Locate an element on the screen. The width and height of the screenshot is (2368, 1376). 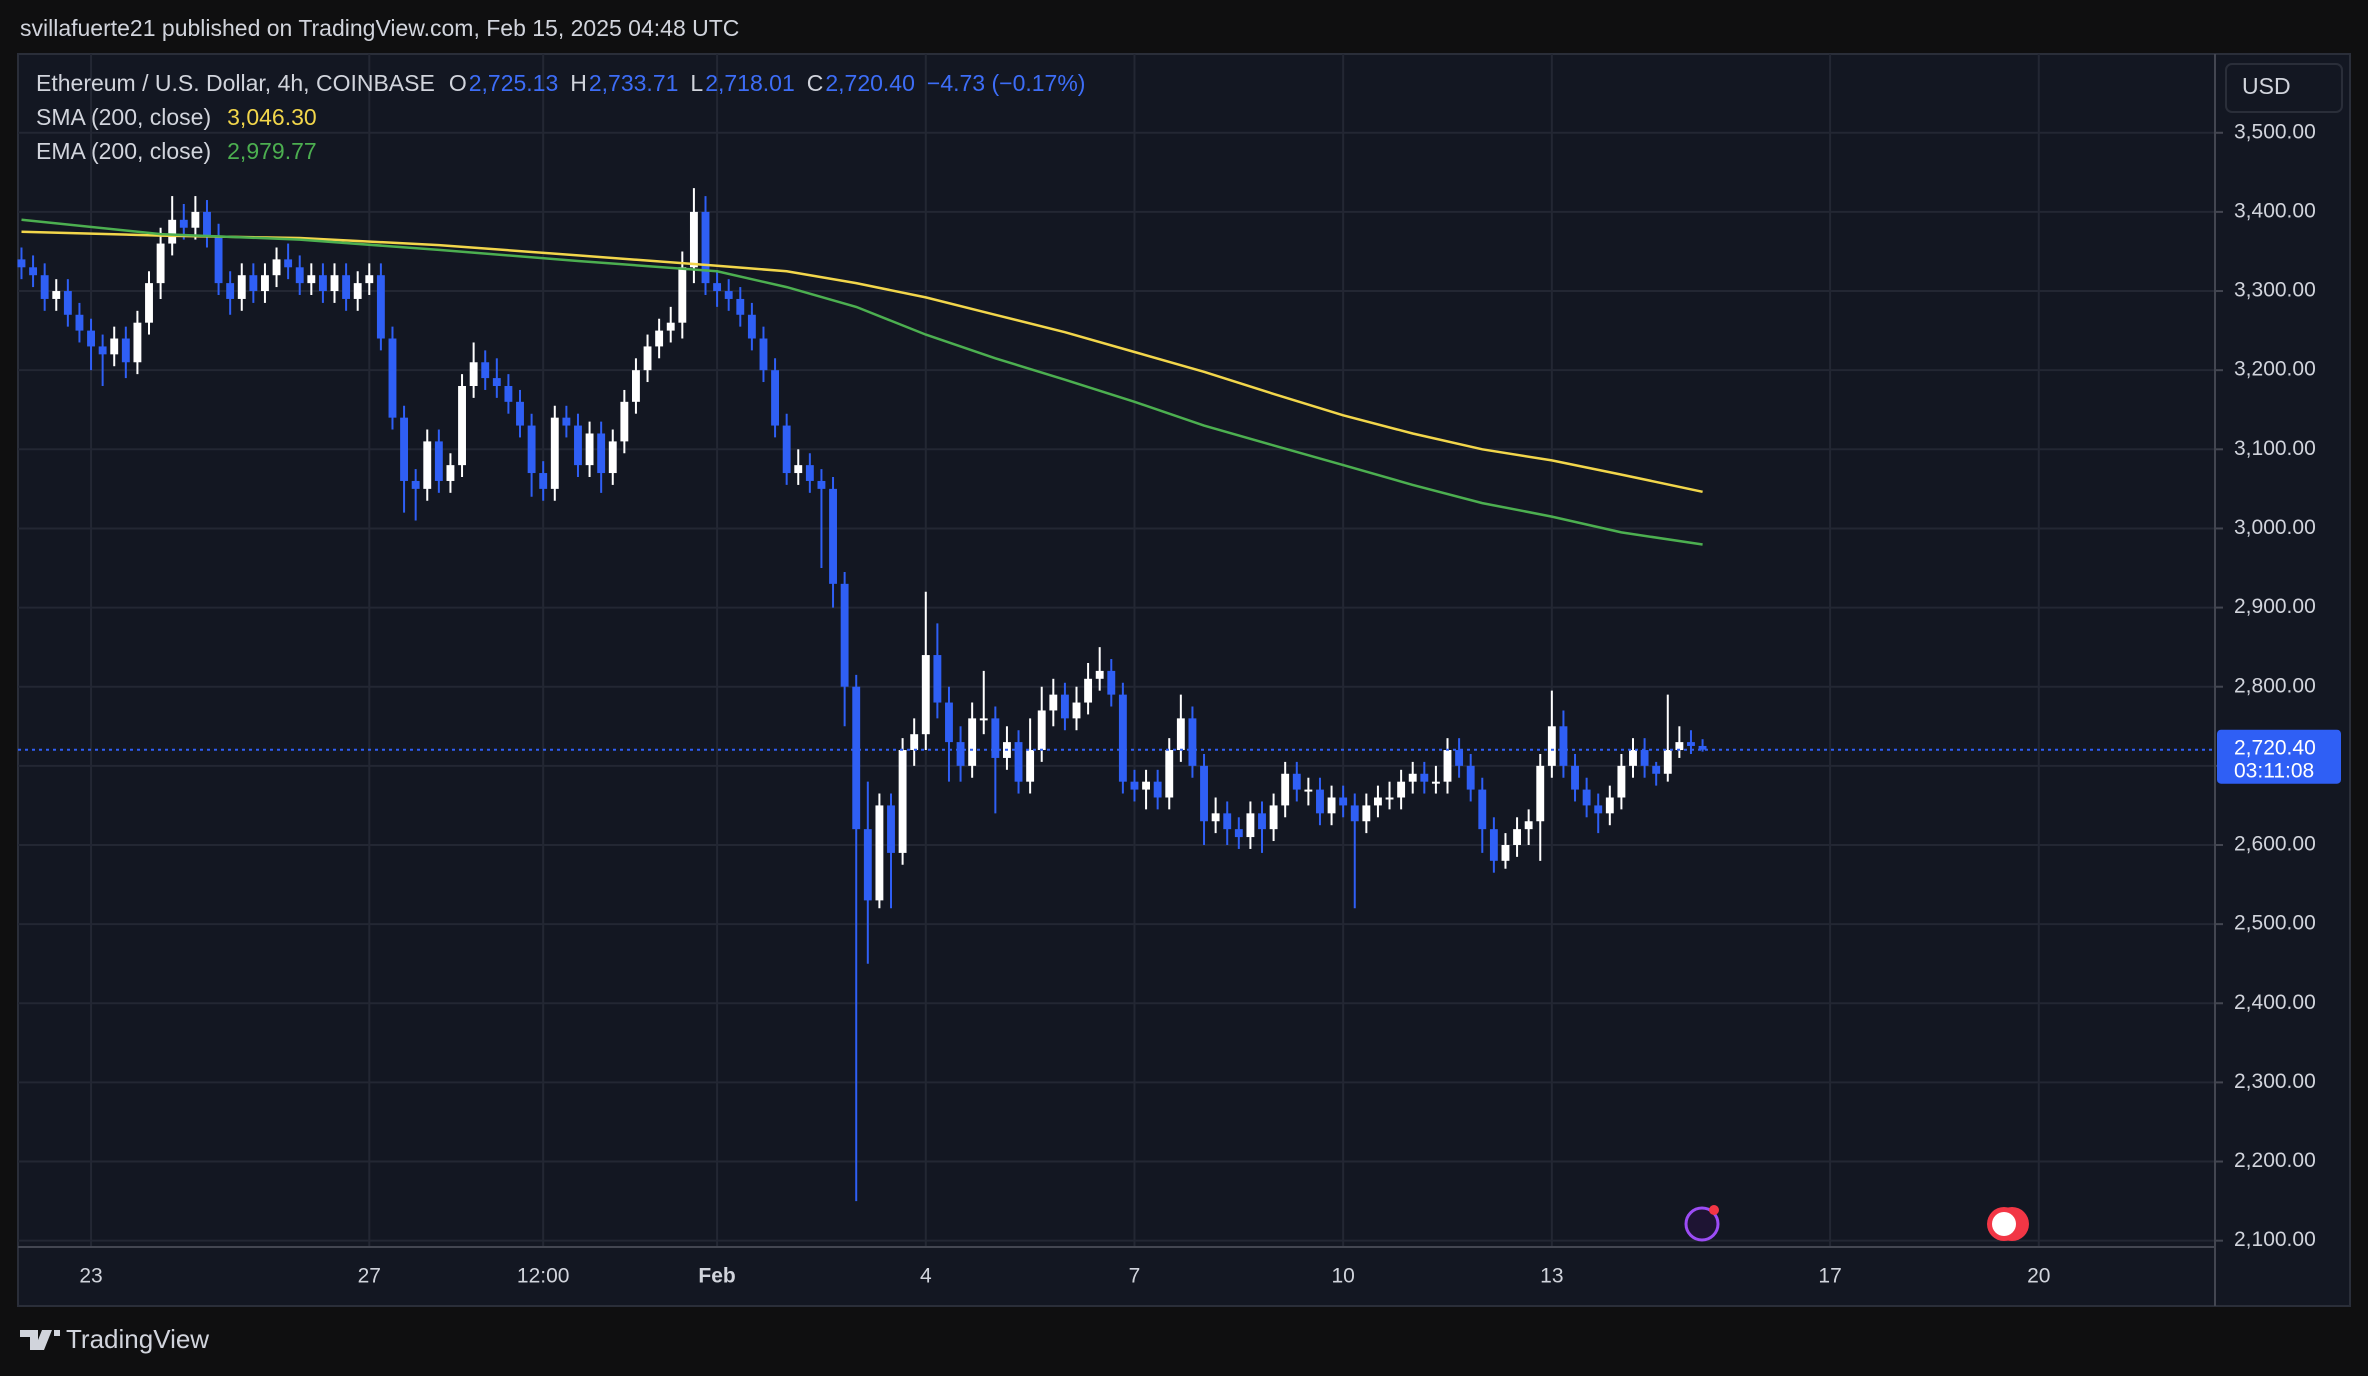
x-tick-label: 27 is located at coordinates (369, 1276).